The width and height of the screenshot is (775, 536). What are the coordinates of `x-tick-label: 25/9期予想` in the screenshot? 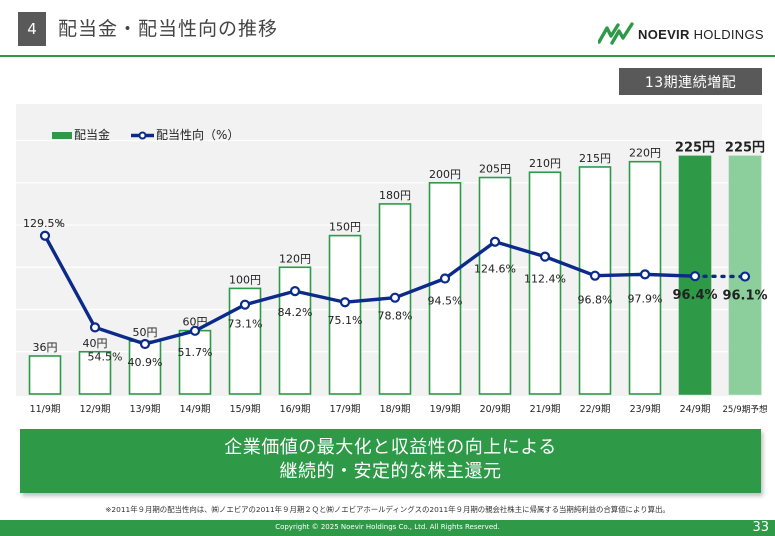 It's located at (744, 409).